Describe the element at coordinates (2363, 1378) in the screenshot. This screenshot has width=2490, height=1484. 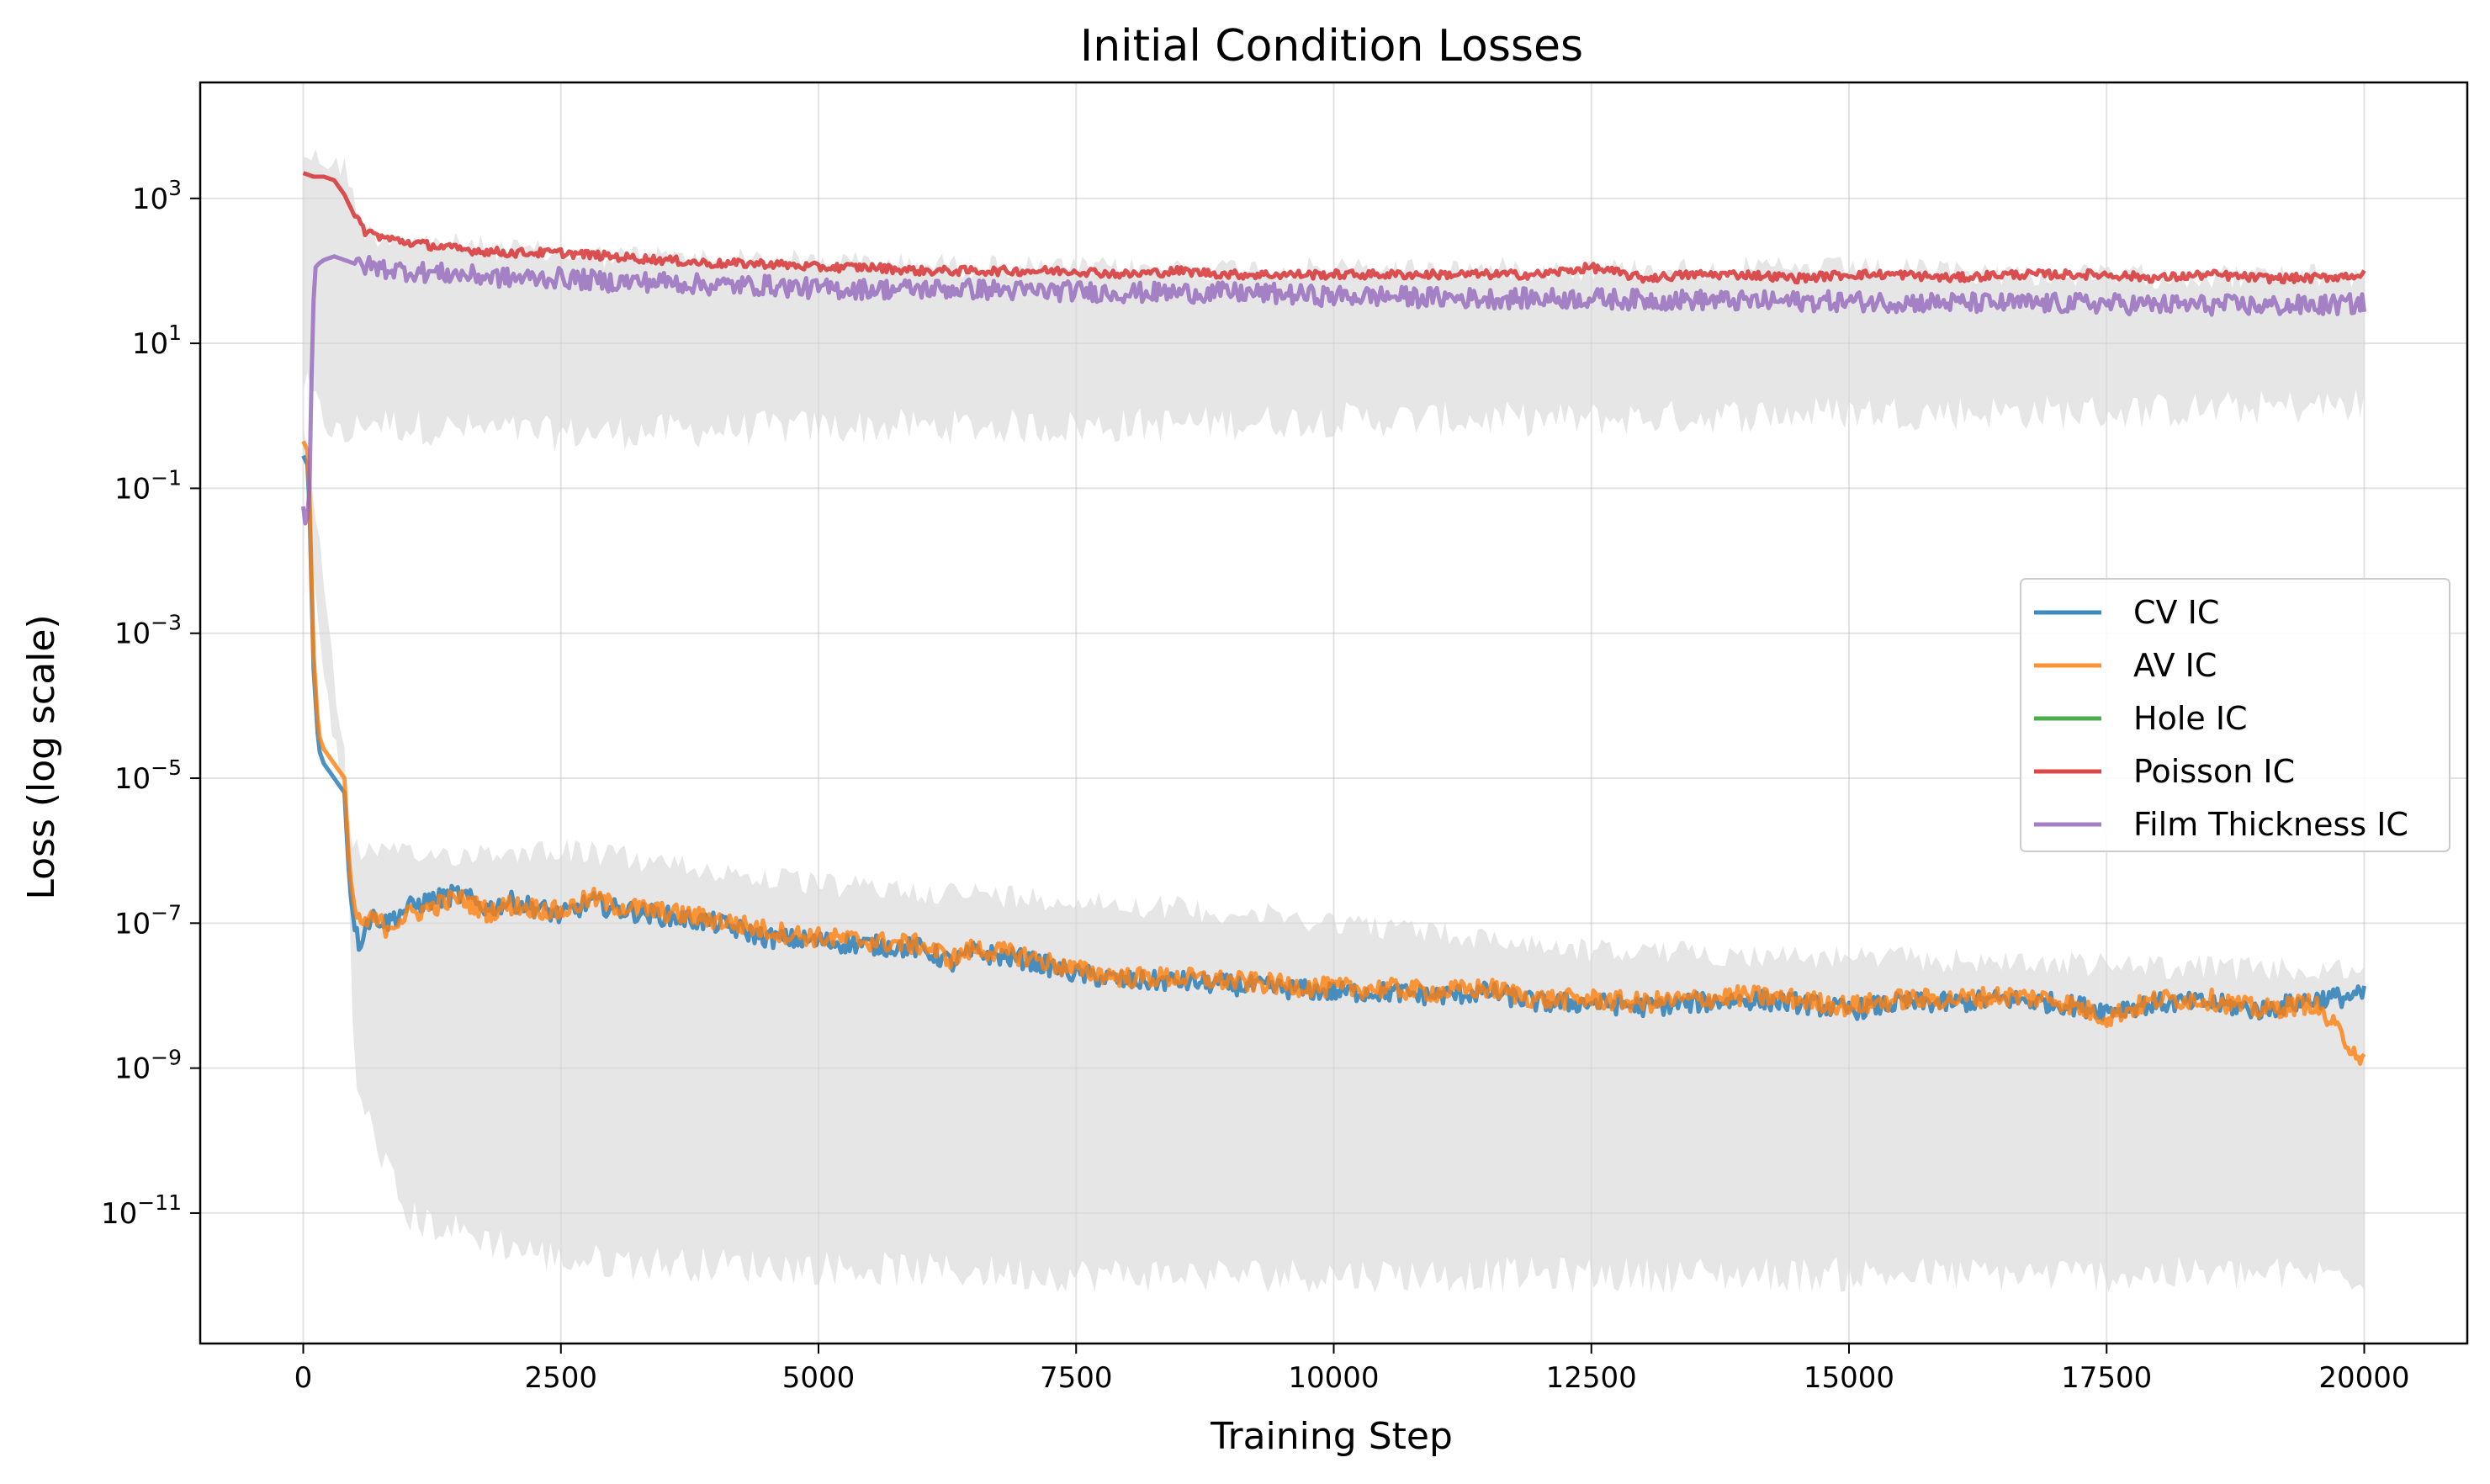
I see `x-tick-label: 20000` at that location.